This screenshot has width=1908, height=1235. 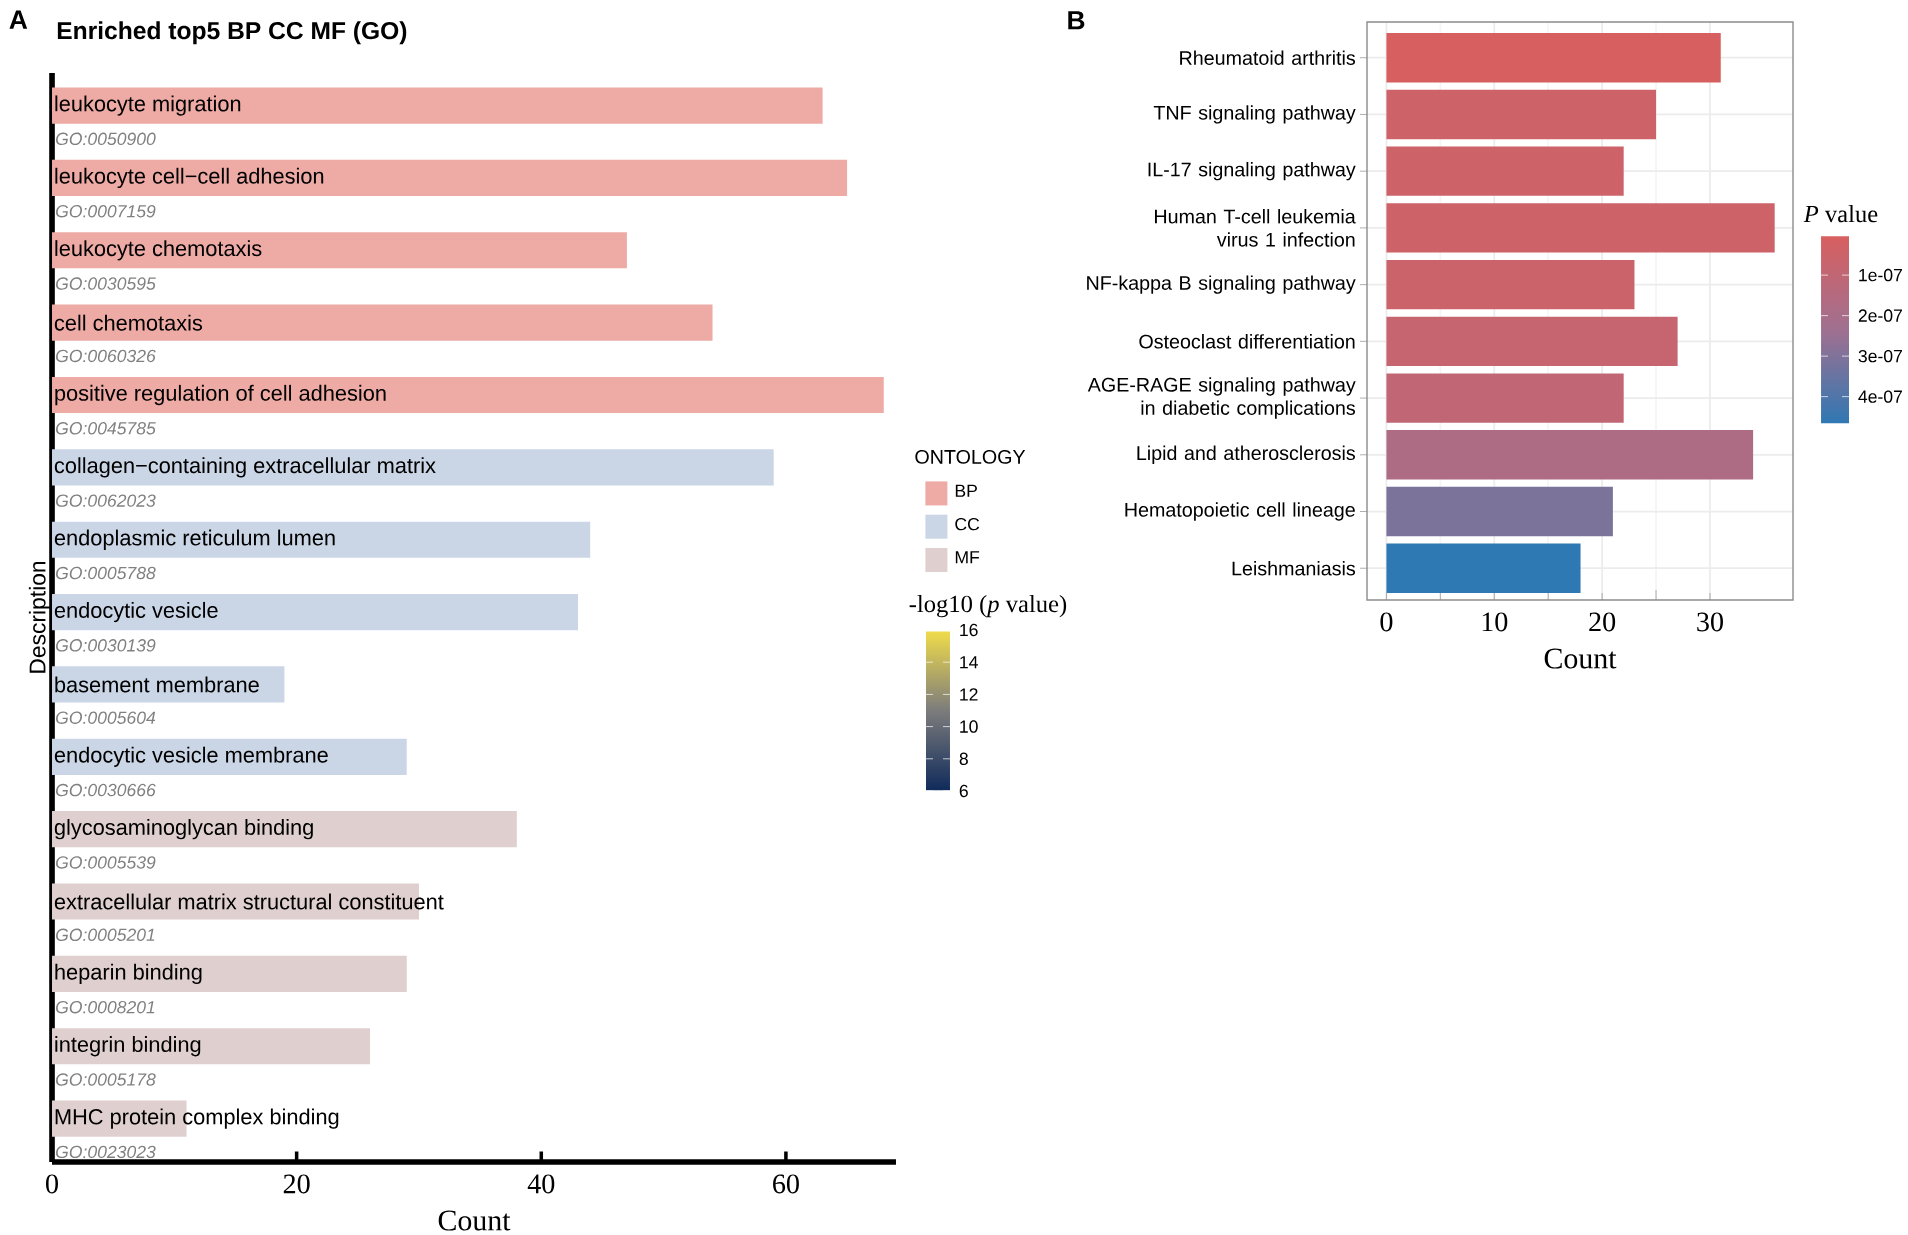 I want to click on text: B, so click(x=1076, y=20).